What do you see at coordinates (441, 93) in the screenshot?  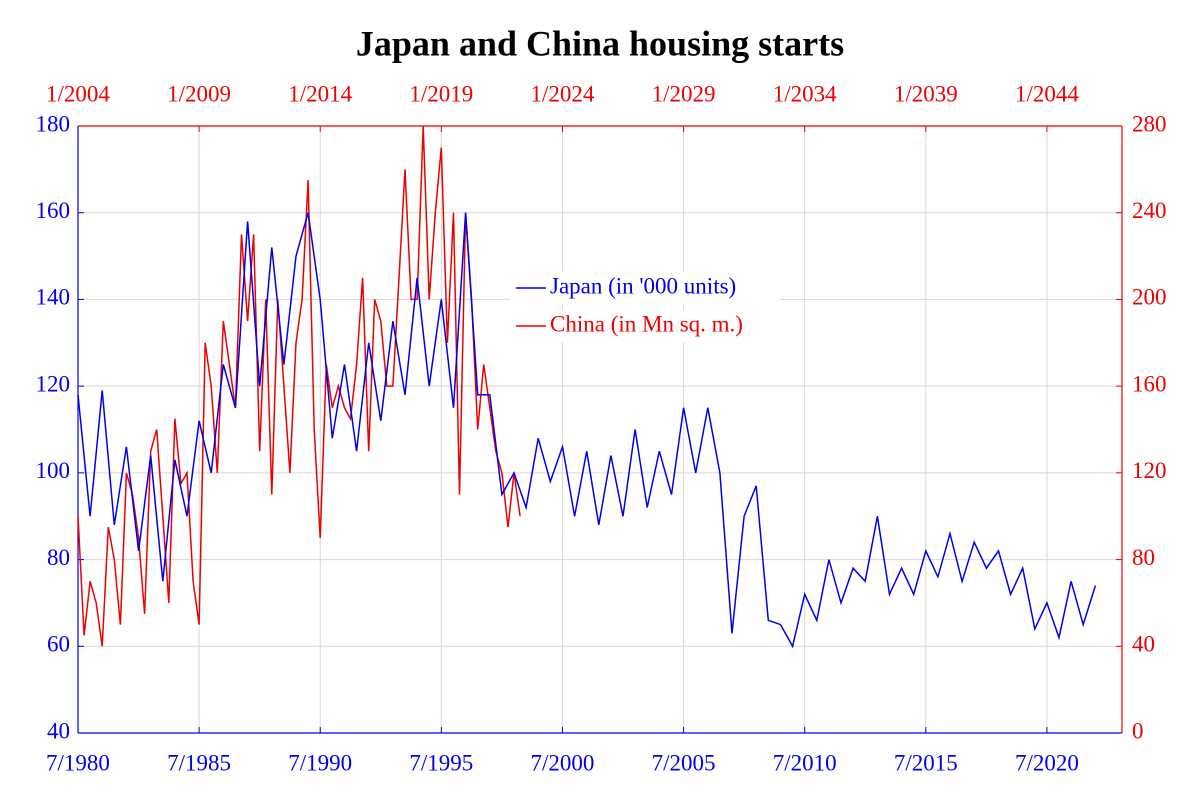 I see `x2-tick-label: 1/2019` at bounding box center [441, 93].